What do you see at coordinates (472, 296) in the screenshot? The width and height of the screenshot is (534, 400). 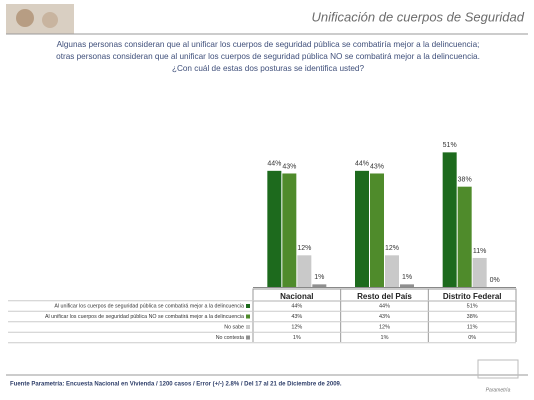 I see `category-label: Distrito Federal` at bounding box center [472, 296].